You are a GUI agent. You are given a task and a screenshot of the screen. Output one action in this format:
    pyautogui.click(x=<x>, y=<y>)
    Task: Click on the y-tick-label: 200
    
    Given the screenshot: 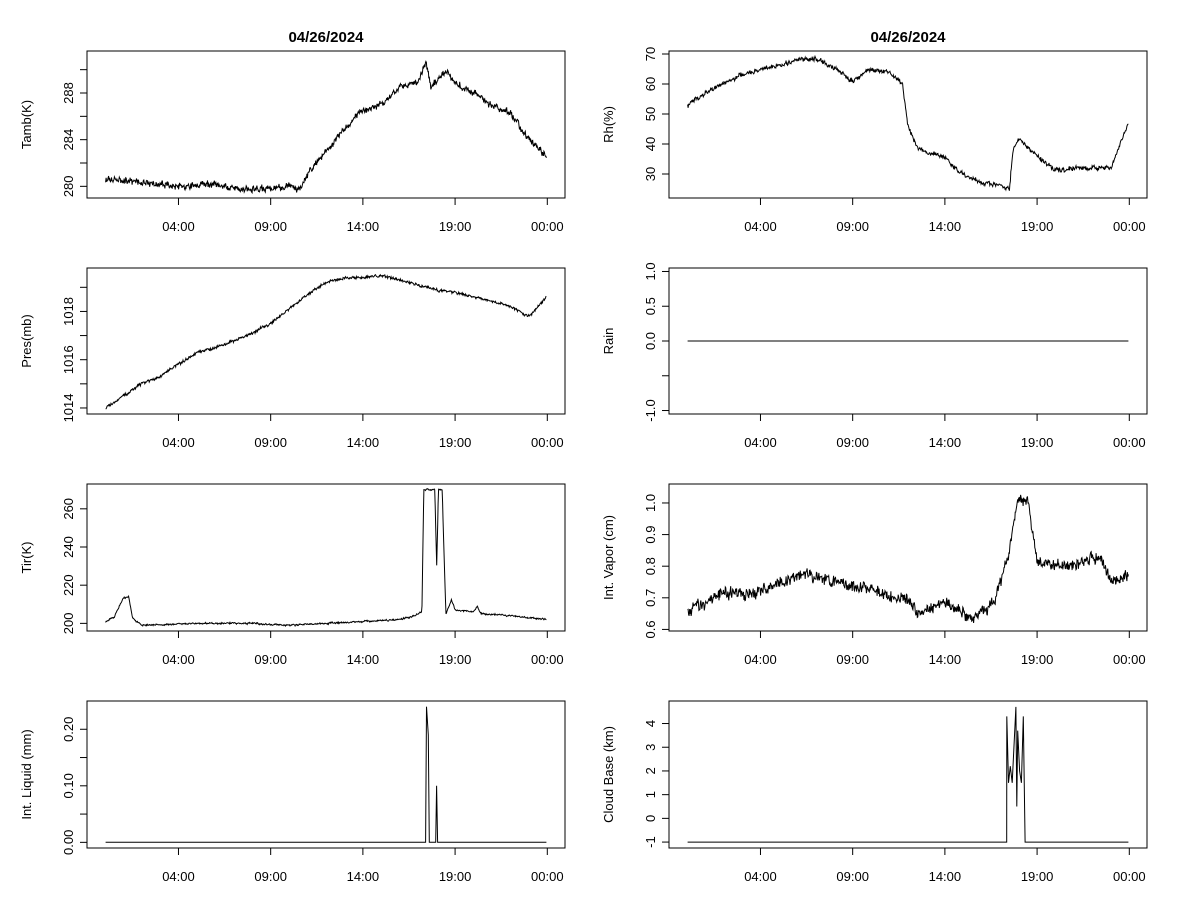 What is the action you would take?
    pyautogui.click(x=68, y=624)
    